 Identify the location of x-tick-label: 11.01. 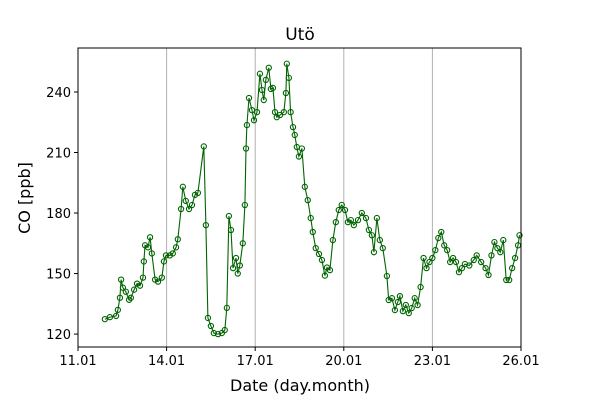
(77, 361).